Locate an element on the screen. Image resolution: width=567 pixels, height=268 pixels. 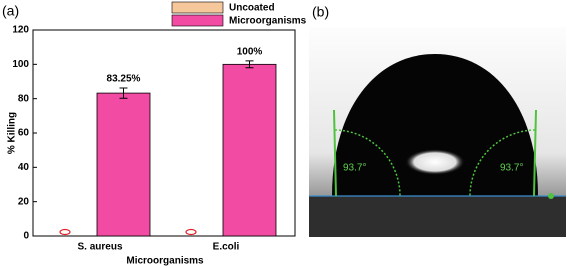
legend-label: Microorganisms is located at coordinates (268, 21).